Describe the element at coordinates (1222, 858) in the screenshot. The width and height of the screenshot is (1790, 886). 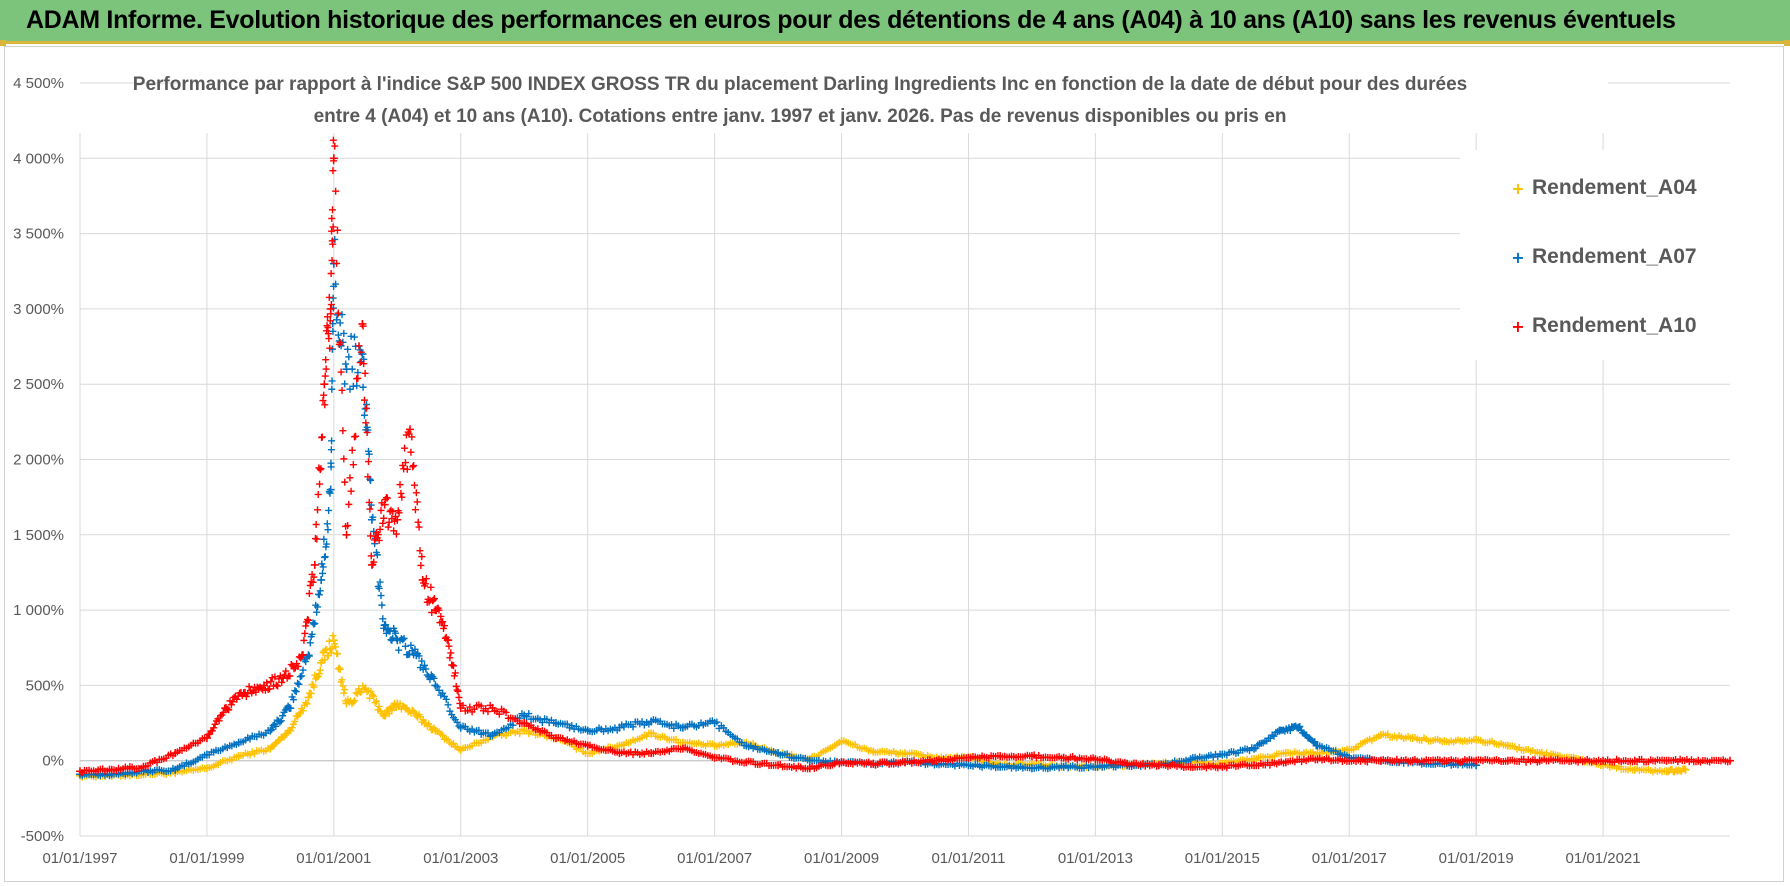
I see `x-tick-label: 01/01/2015` at that location.